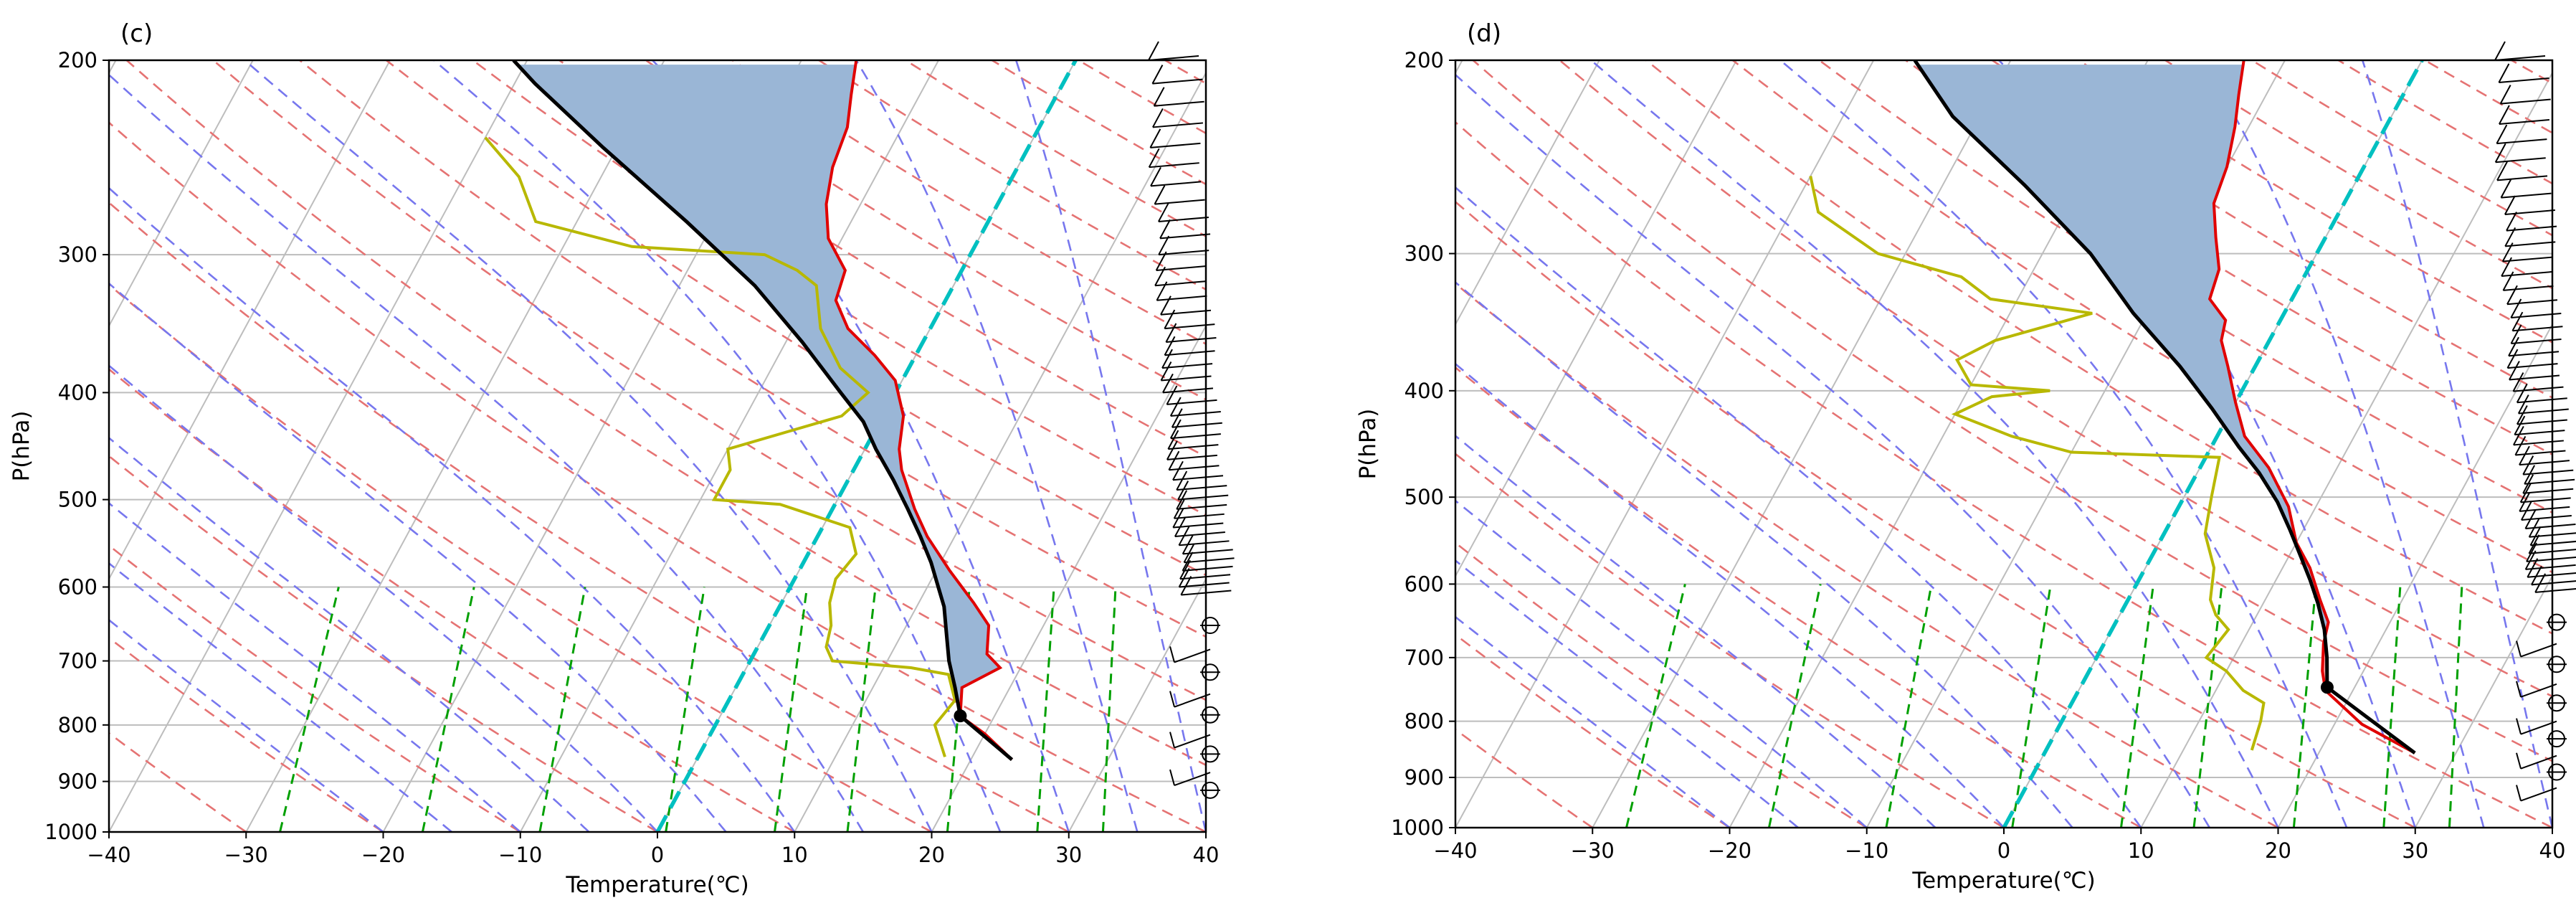 The width and height of the screenshot is (2576, 913). What do you see at coordinates (2415, 850) in the screenshot?
I see `x-tick-label: 30` at bounding box center [2415, 850].